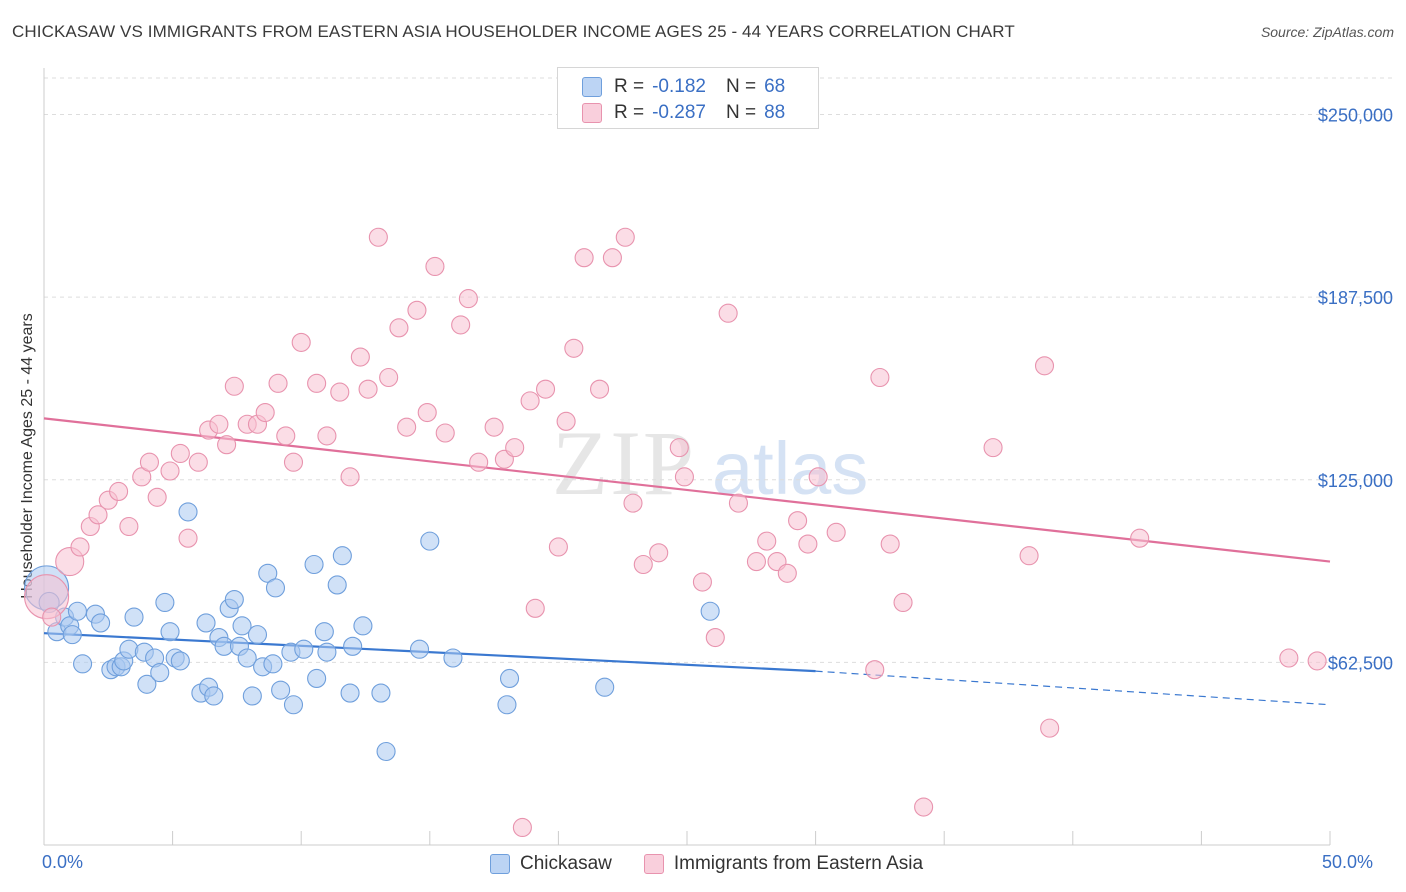 This screenshot has width=1406, height=892. Describe the element at coordinates (1360, 663) in the screenshot. I see `y-tick-label: $62,500` at that location.